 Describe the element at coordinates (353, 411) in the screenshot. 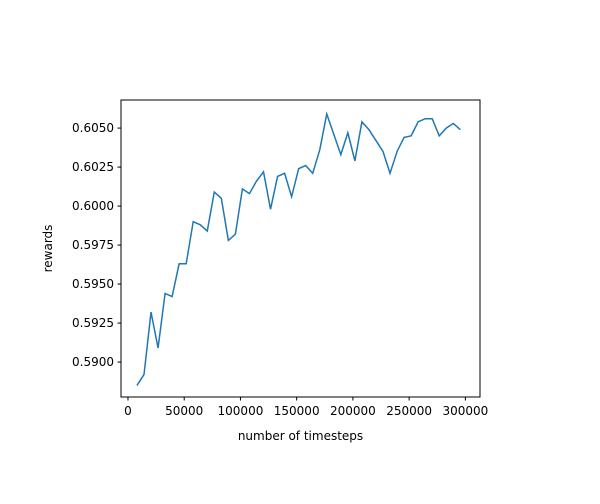

I see `x-tick-label: 200000` at that location.